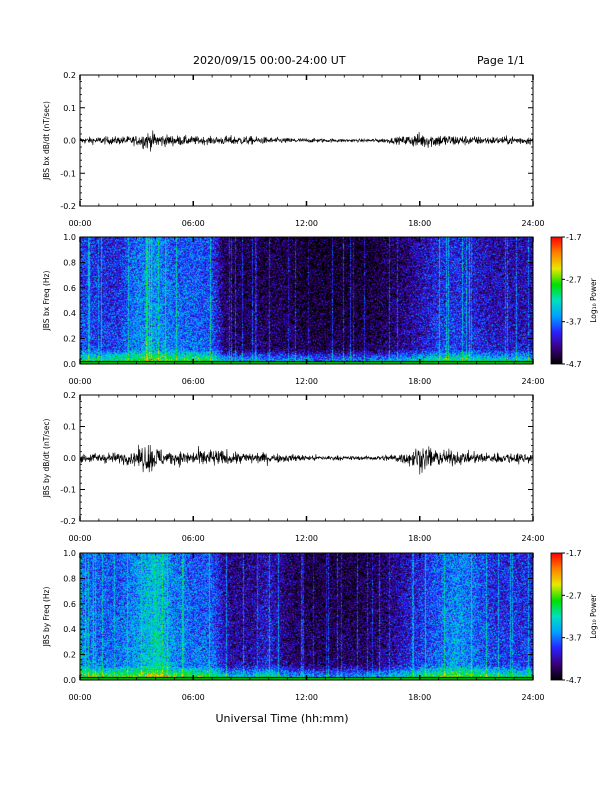 This screenshot has width=612, height=792. What do you see at coordinates (46, 459) in the screenshot?
I see `y-axis-label: JBS by dB/dt (nT/sec)` at bounding box center [46, 459].